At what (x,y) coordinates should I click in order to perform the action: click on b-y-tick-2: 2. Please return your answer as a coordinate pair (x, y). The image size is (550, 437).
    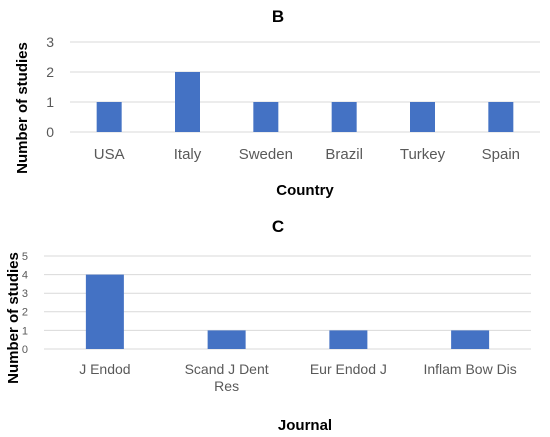
    Looking at the image, I should click on (50, 72).